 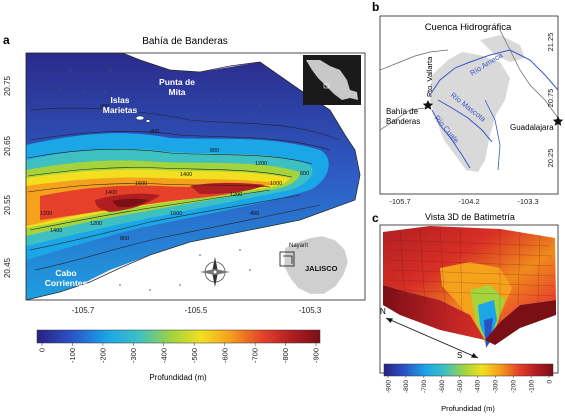 I want to click on jalisco-label: JALISCO, so click(x=321, y=268).